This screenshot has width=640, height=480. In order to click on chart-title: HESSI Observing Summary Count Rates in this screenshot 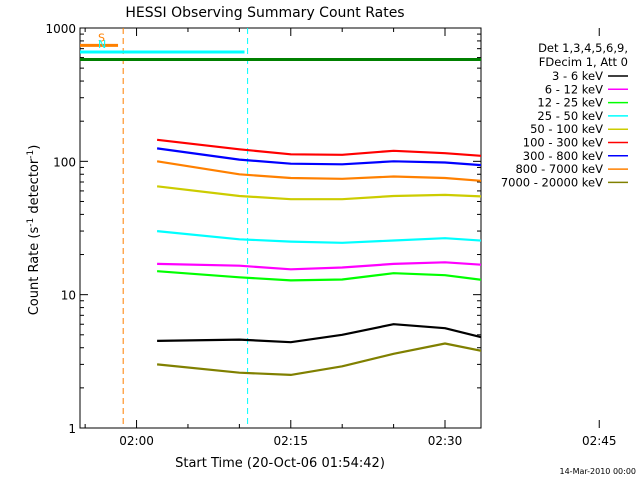, I will do `click(264, 13)`.